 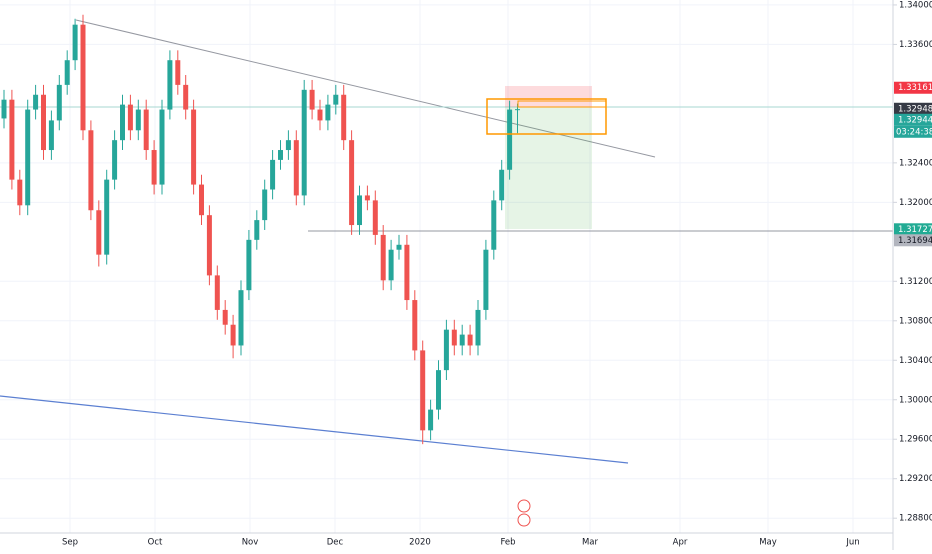 What do you see at coordinates (548, 96) in the screenshot?
I see `stop-zone` at bounding box center [548, 96].